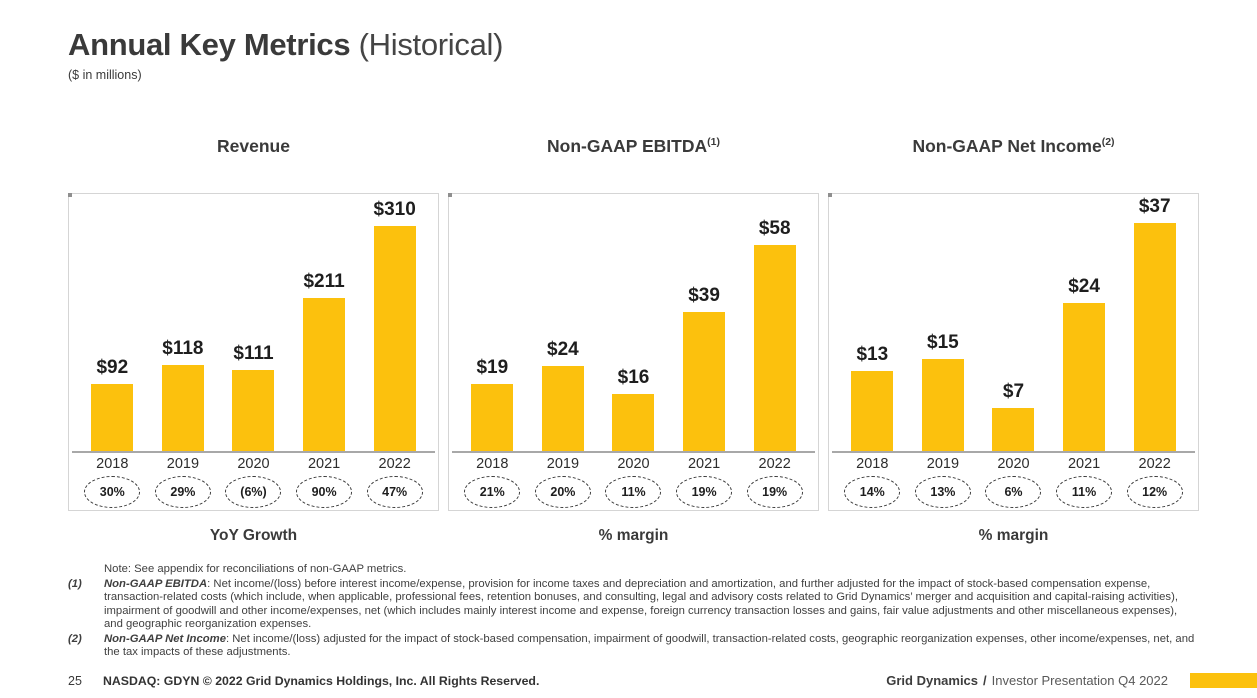  I want to click on bar-value-label: $15, so click(943, 343).